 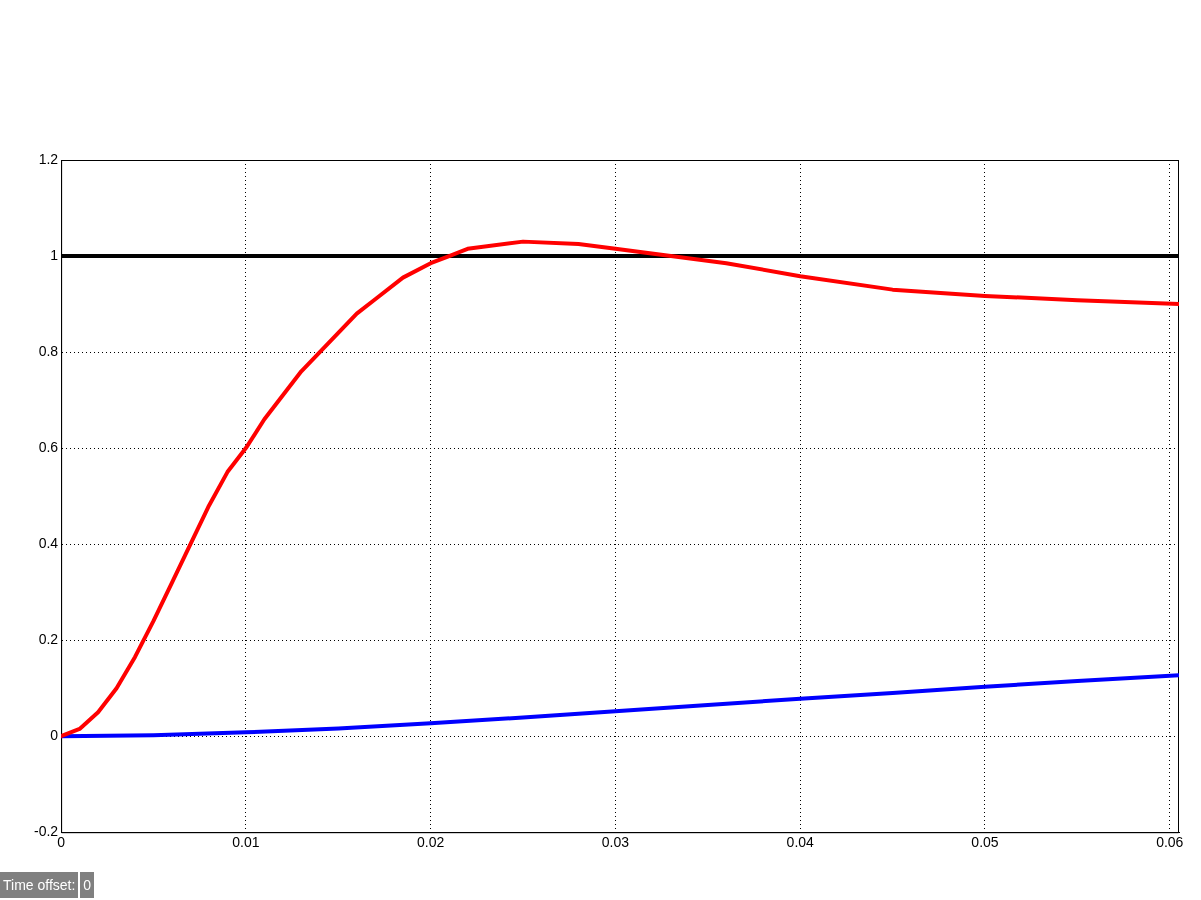 What do you see at coordinates (87, 885) in the screenshot?
I see `text: 0` at bounding box center [87, 885].